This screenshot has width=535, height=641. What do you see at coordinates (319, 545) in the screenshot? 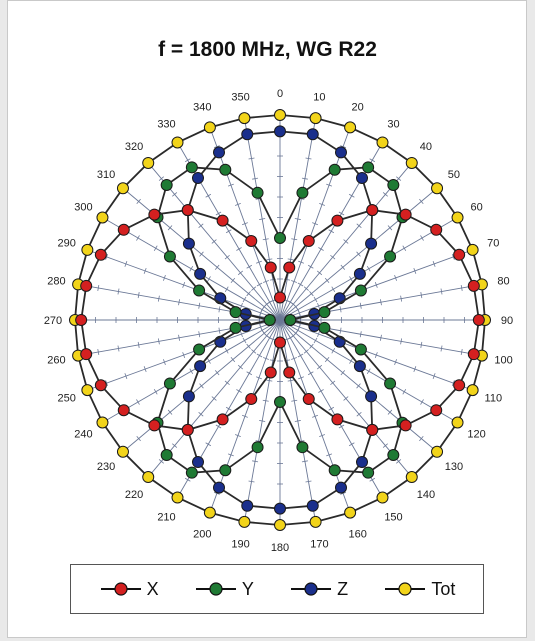
I see `angle-tick-label: 170` at bounding box center [319, 545].